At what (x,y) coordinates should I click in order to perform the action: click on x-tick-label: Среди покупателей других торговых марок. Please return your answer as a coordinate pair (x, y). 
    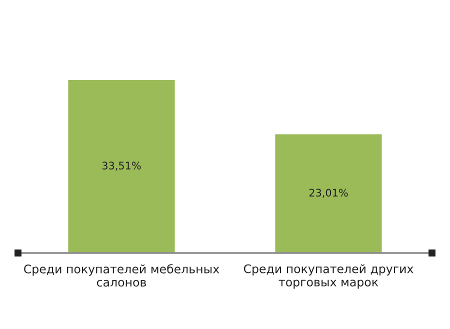
    Looking at the image, I should click on (329, 276).